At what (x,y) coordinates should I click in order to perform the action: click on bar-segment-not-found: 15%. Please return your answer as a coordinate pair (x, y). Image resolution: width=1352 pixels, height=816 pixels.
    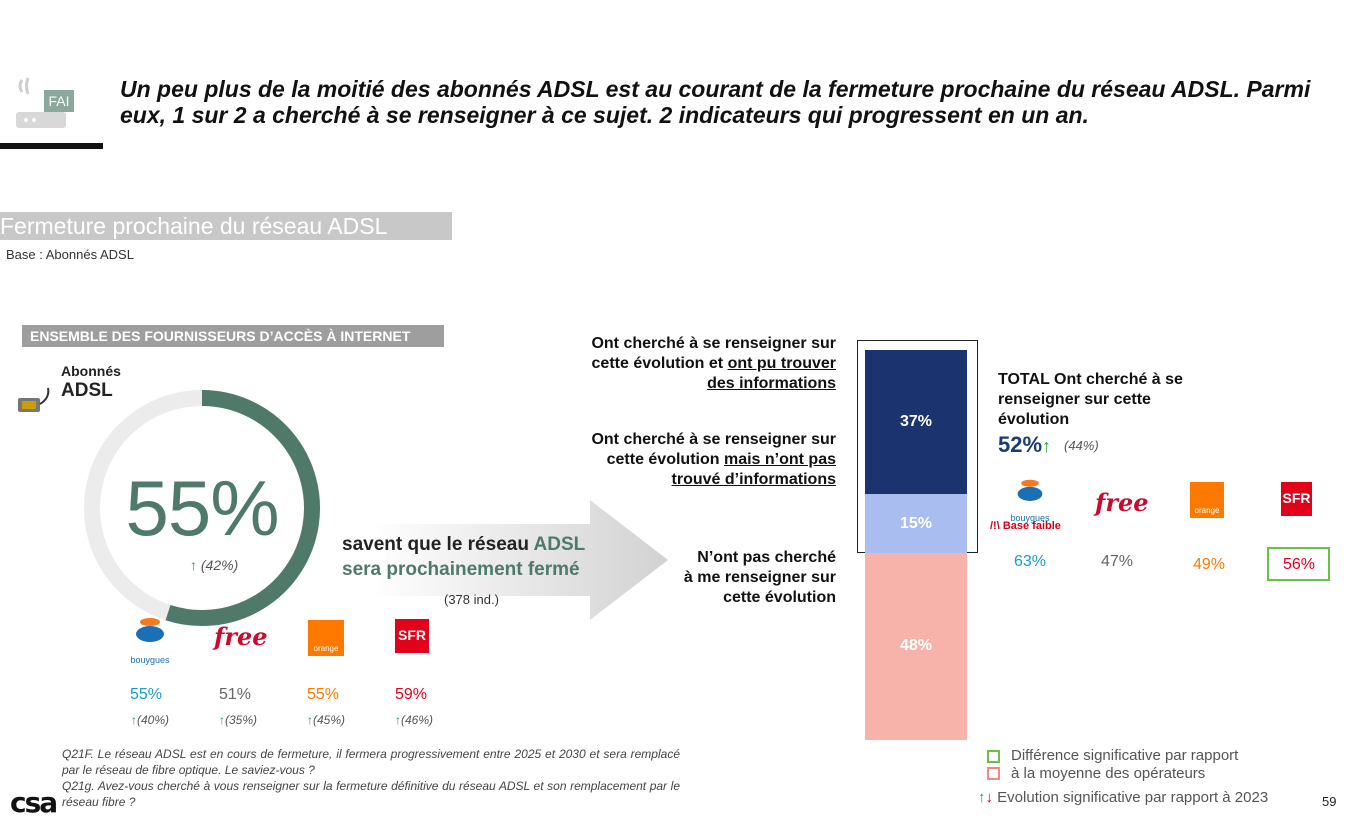
    Looking at the image, I should click on (916, 523).